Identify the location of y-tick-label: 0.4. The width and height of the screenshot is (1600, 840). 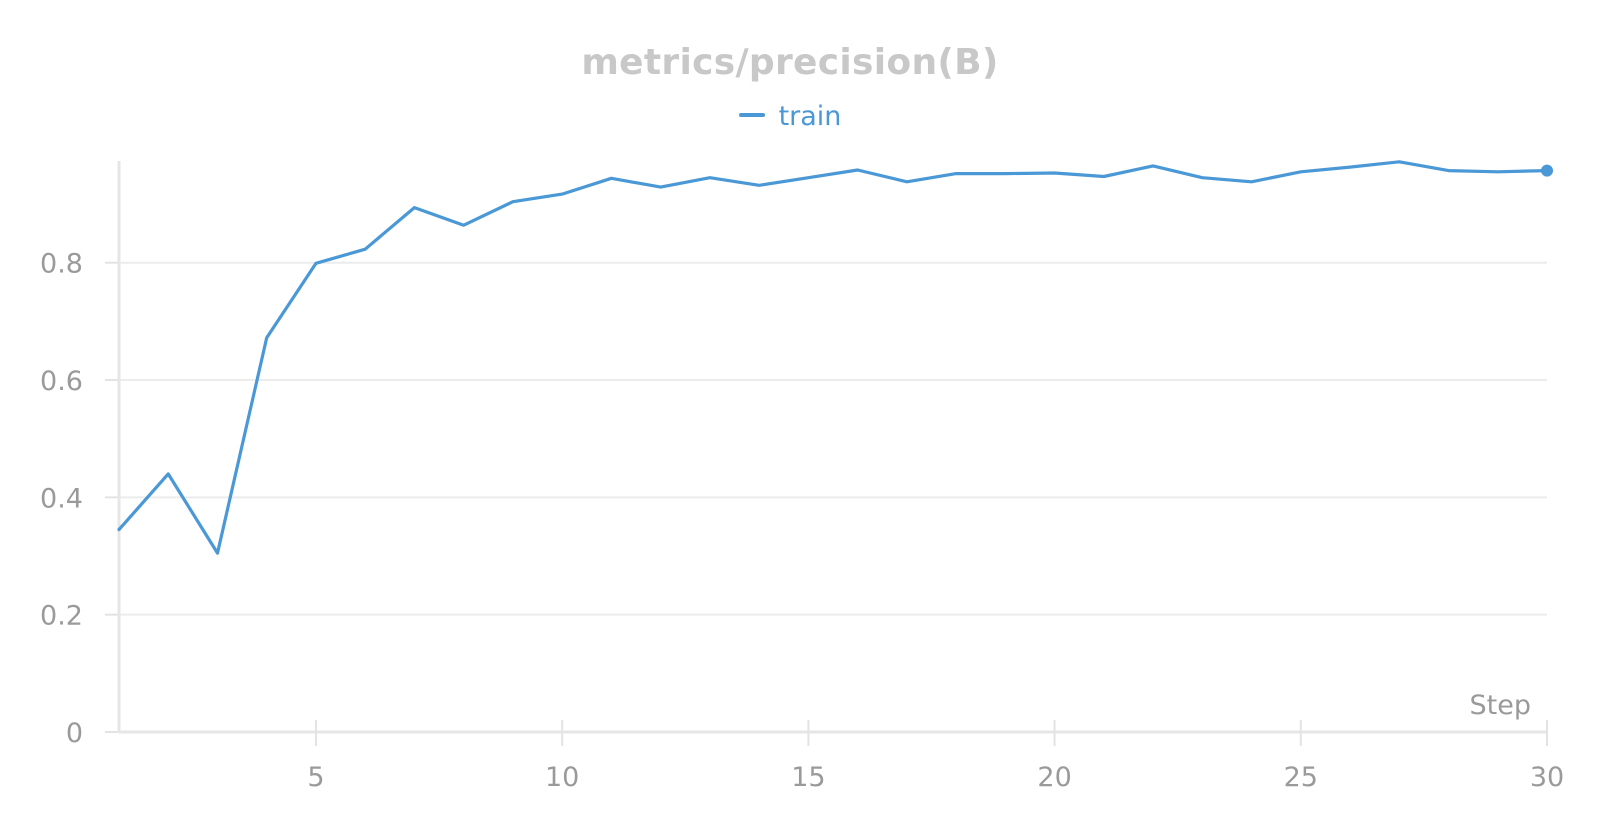
(61, 498).